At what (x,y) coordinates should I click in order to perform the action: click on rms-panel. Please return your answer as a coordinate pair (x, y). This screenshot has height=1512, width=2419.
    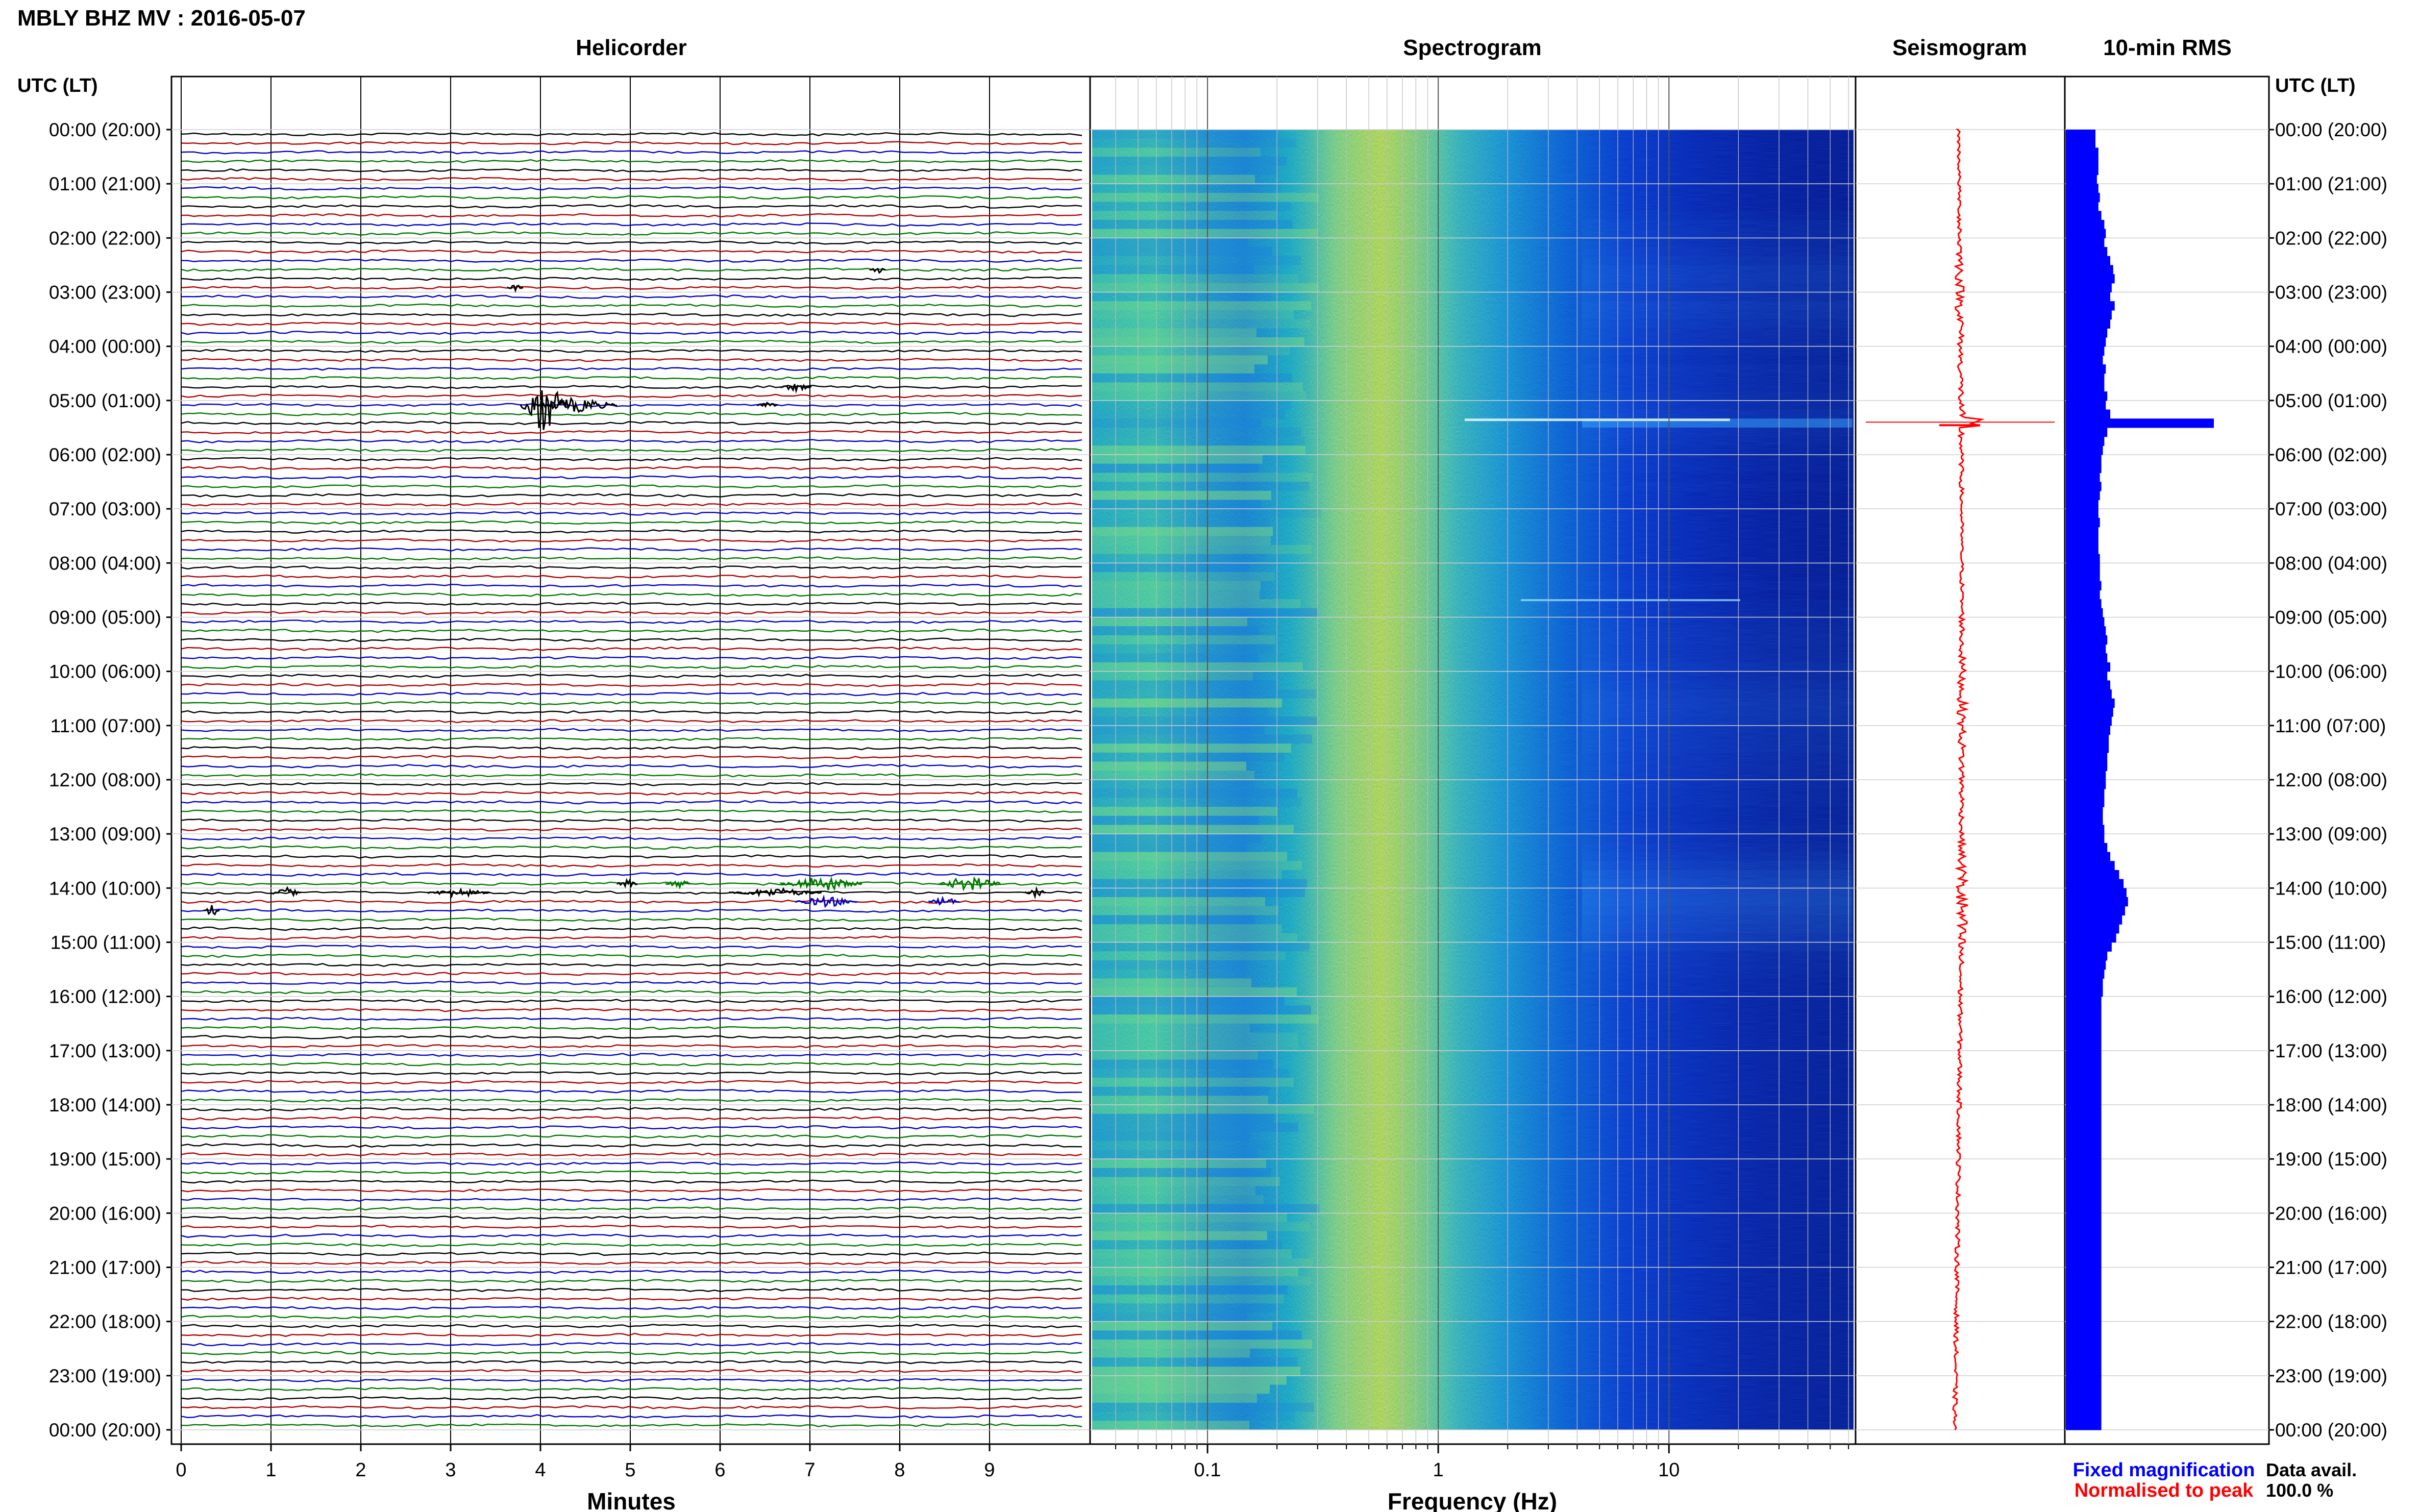
    Looking at the image, I should click on (2167, 760).